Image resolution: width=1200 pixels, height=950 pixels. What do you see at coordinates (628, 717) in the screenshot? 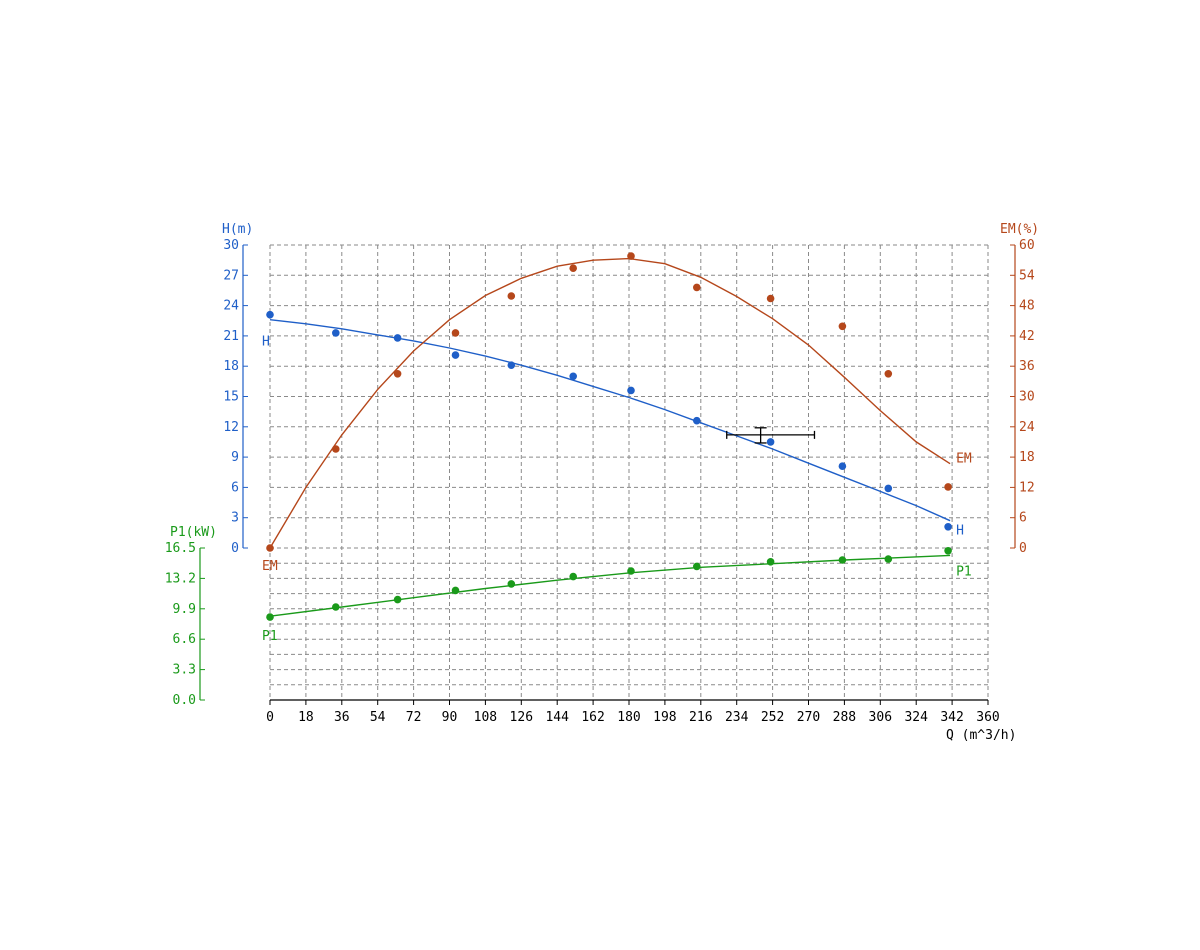
I see `x-tick-label: 180` at bounding box center [628, 717].